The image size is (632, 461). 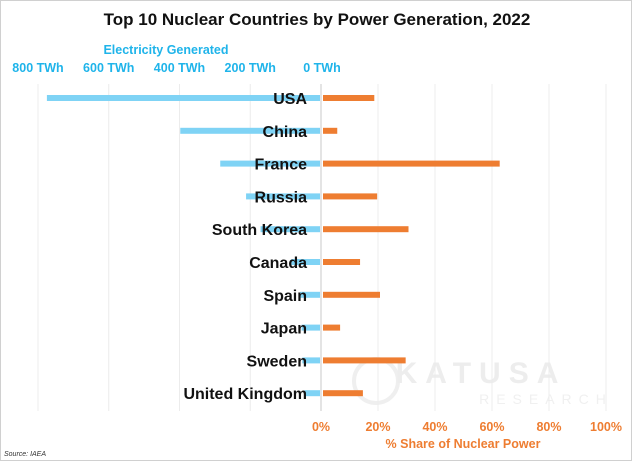 I want to click on category-label: South Korea, so click(x=259, y=230).